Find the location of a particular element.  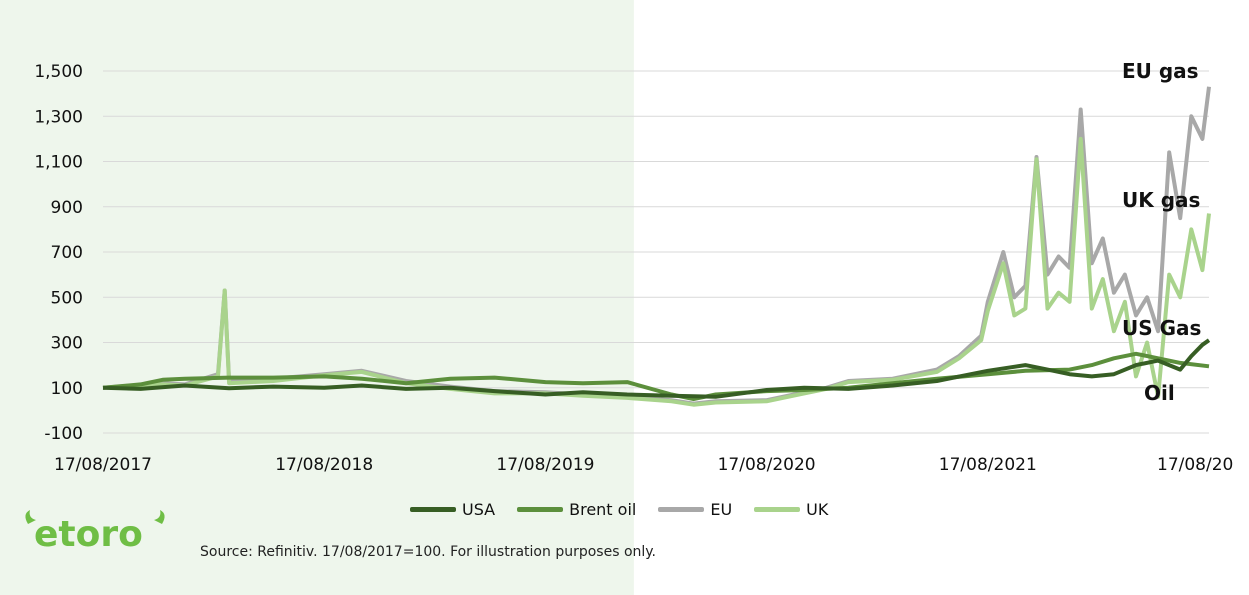

x-tick-label: 17/08/2017 is located at coordinates (103, 465).